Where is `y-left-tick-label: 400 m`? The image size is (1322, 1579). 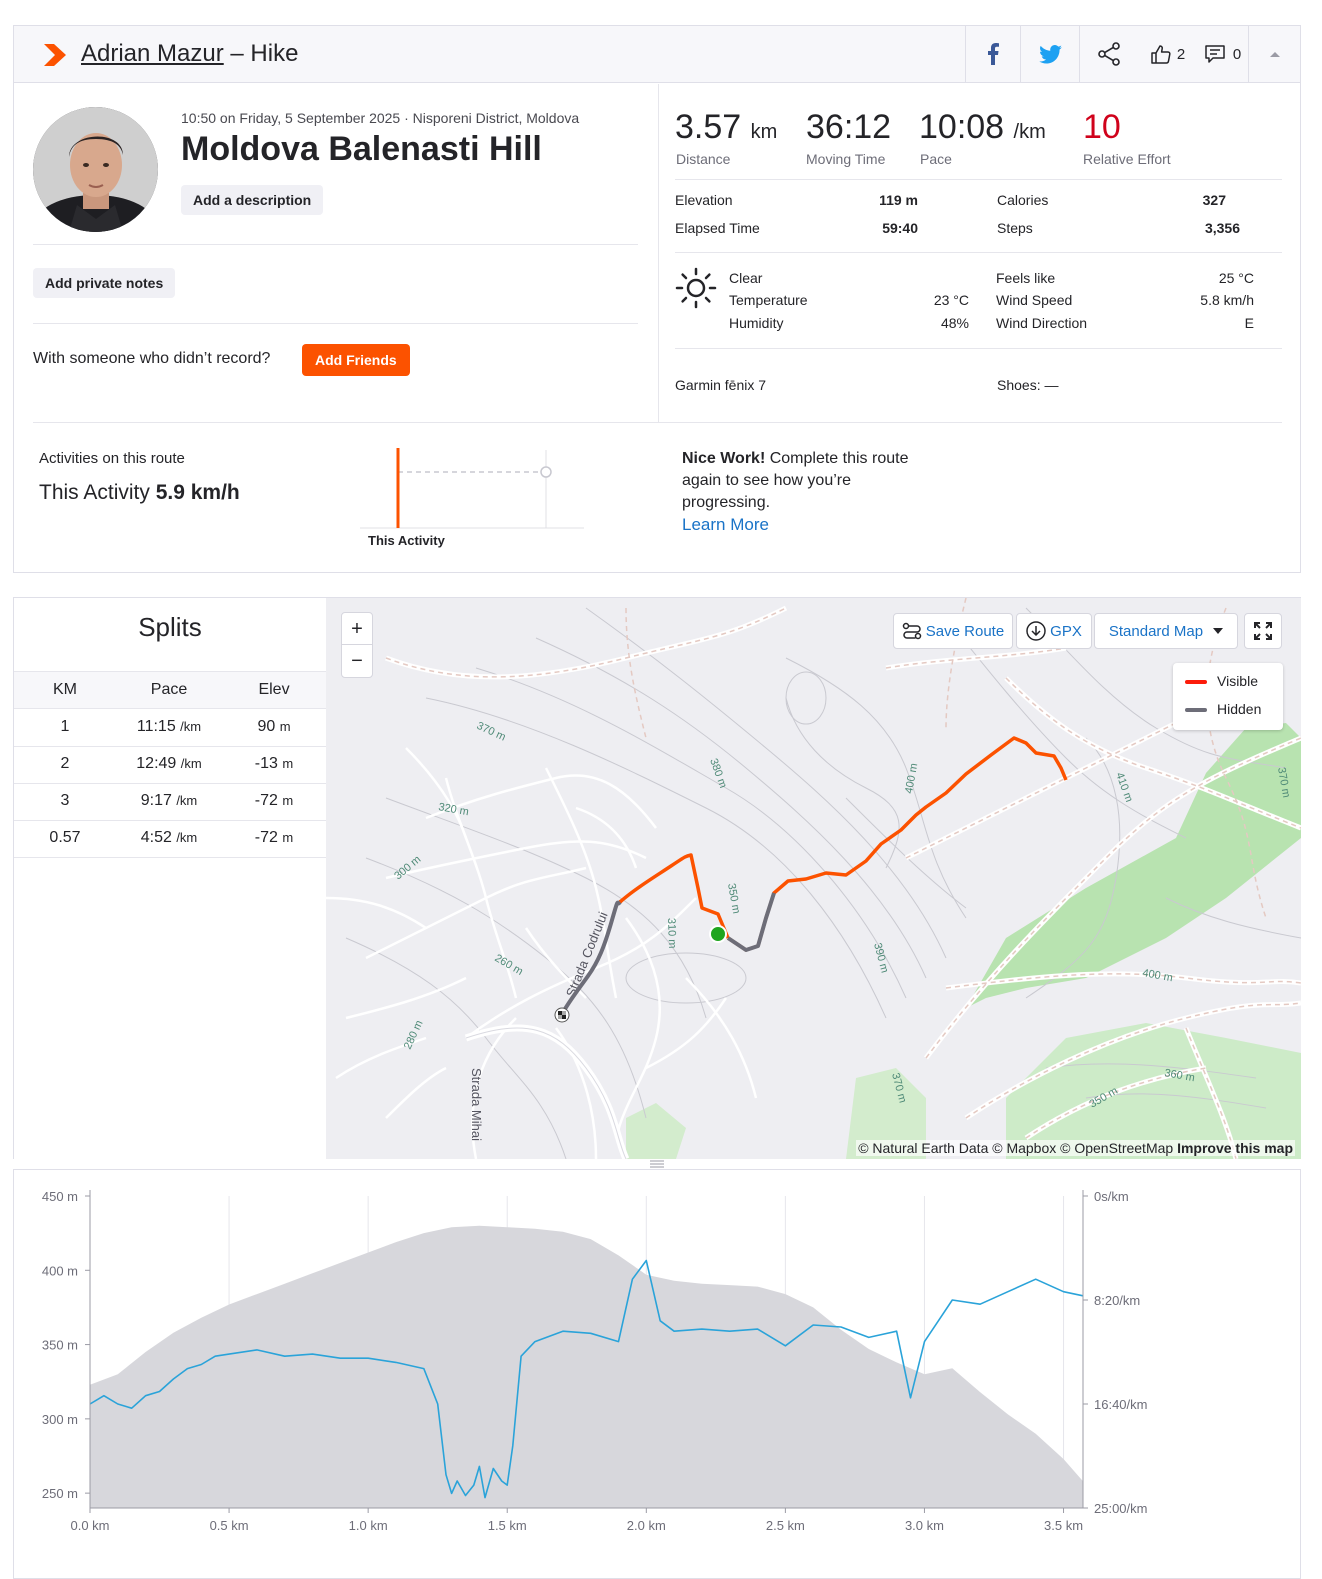 y-left-tick-label: 400 m is located at coordinates (60, 1270).